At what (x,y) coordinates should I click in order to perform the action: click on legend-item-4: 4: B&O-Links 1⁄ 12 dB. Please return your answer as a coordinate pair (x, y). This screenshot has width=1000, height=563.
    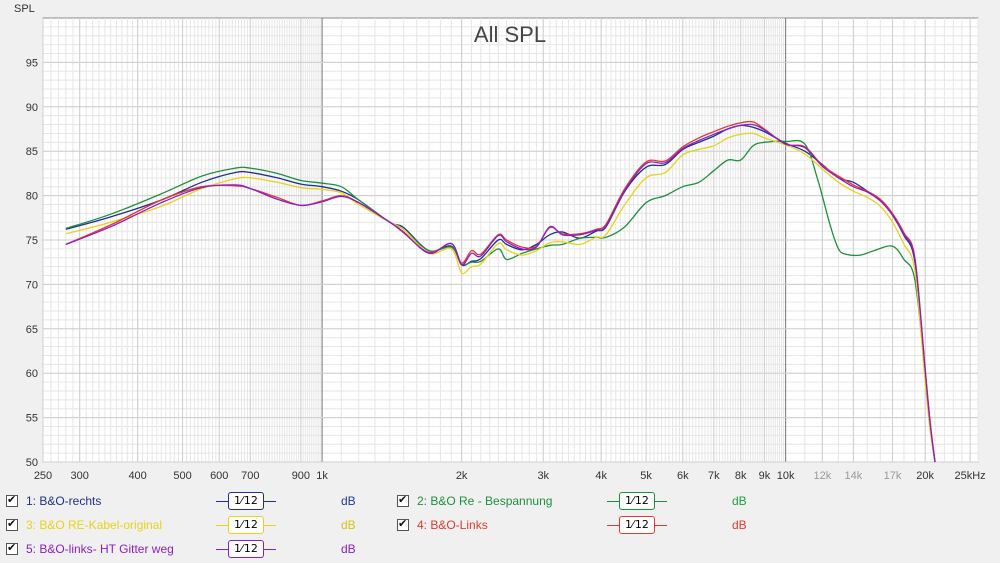
    Looking at the image, I should click on (584, 525).